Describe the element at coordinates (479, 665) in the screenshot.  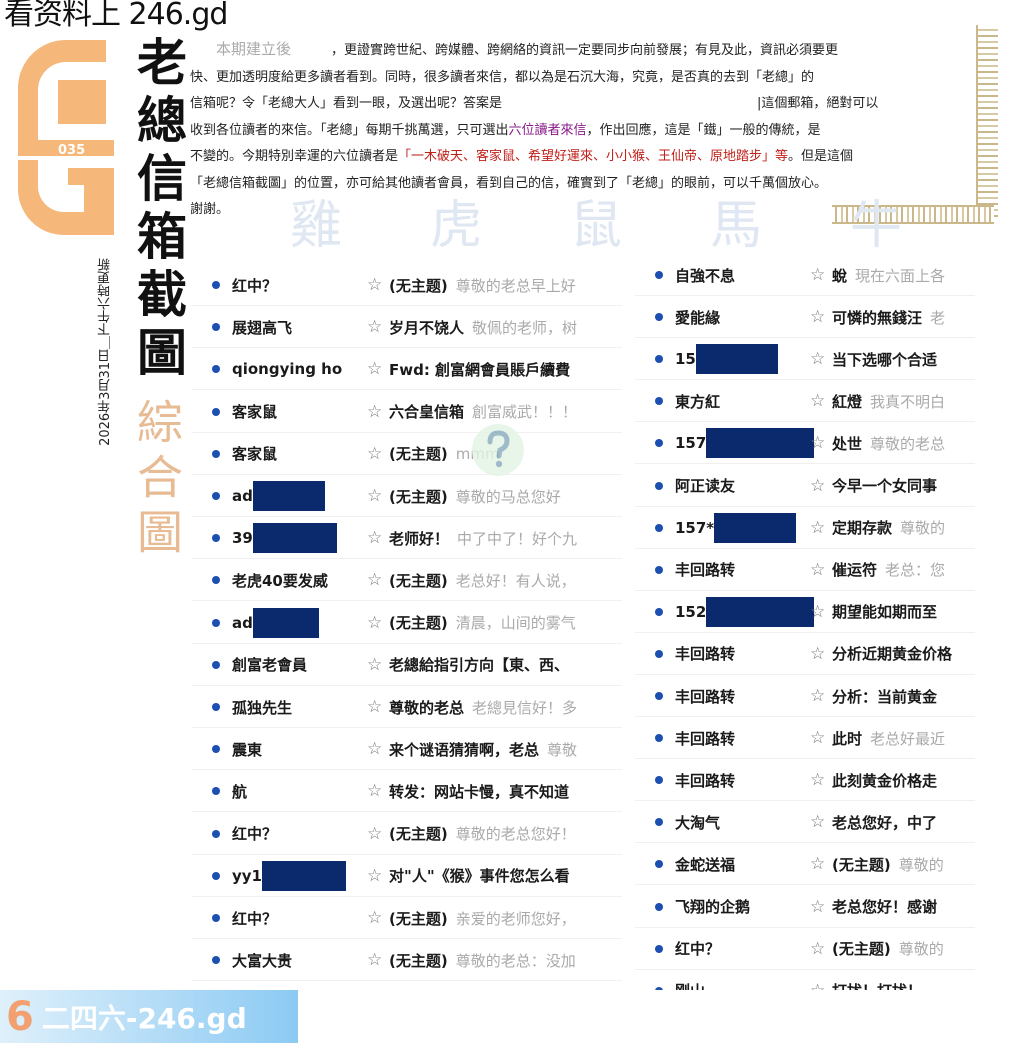
I see `subject-text: 老總給指引方向【東、西、` at that location.